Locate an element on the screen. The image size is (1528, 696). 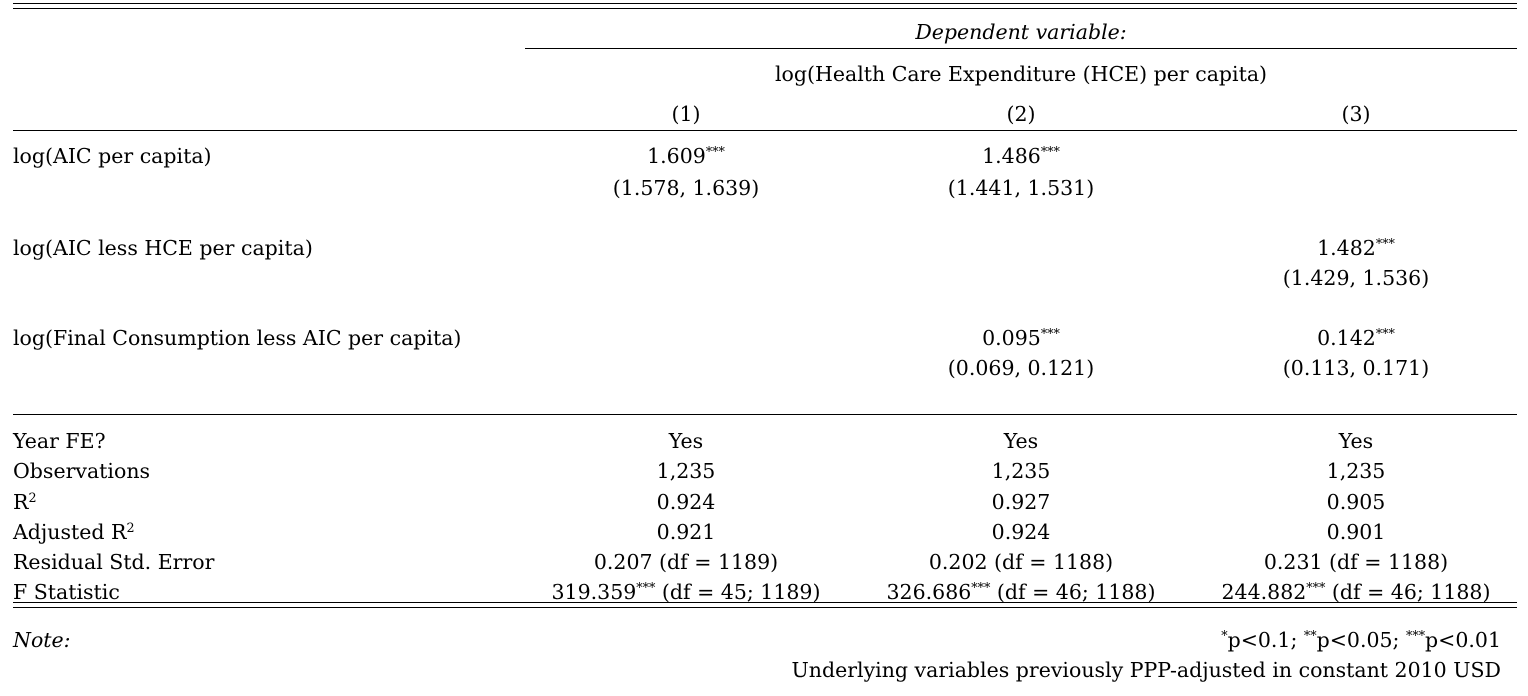
dependent-variable-label: Dependent variable: is located at coordinates (1021, 32).